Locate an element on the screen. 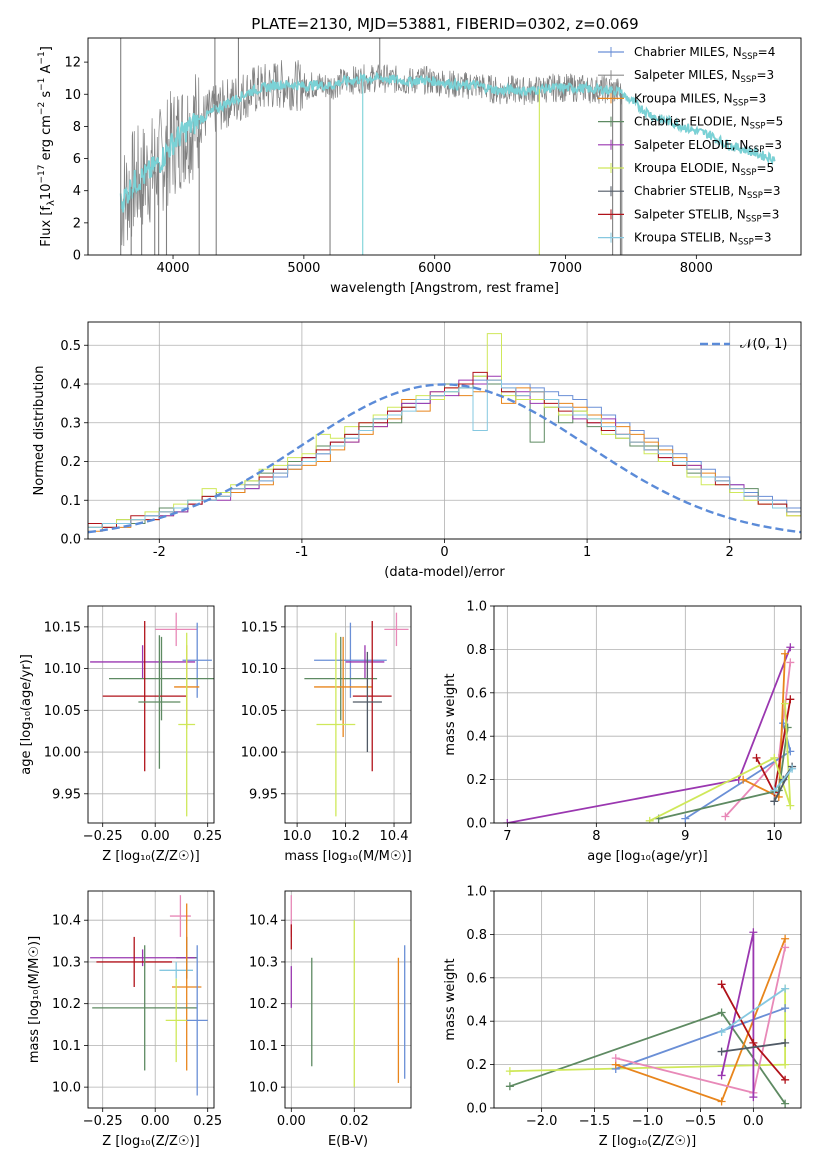  mass-vs-Z-xlabel: Z [log₁₀(Z/Z☉)] is located at coordinates (150, 1141).